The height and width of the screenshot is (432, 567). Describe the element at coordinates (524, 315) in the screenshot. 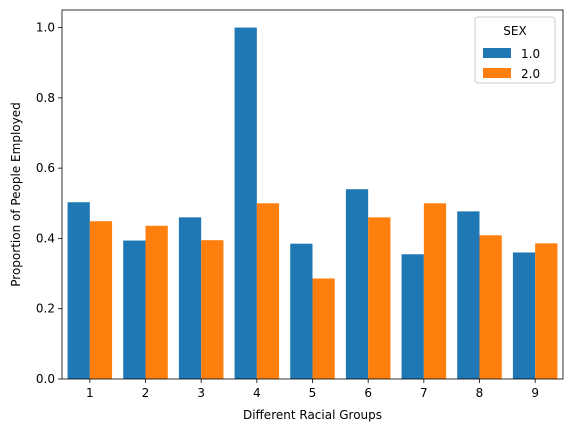

I see `bar-9-series-1.0` at that location.